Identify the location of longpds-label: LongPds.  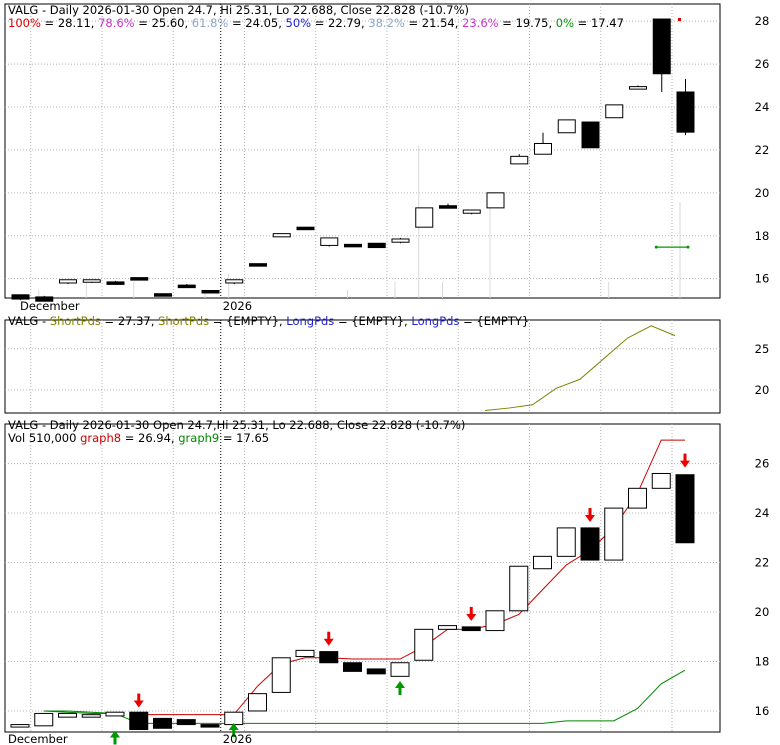
(309, 321).